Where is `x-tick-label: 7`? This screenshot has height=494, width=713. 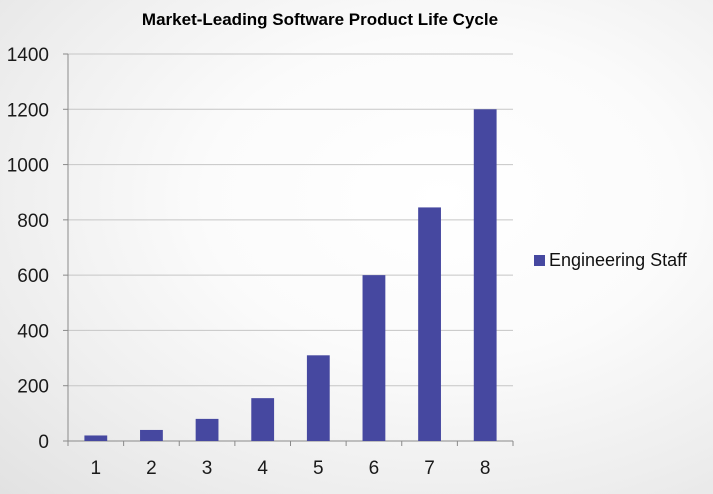
x-tick-label: 7 is located at coordinates (429, 468).